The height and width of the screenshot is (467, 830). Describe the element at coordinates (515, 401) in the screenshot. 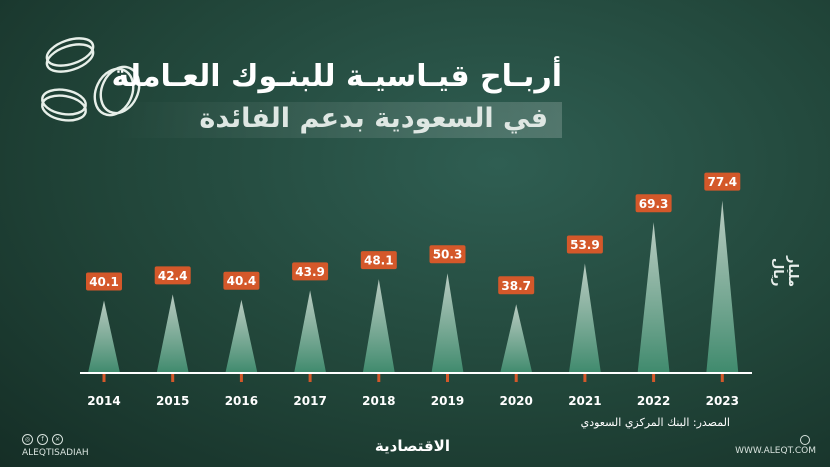

I see `x-tick-label: 2020` at that location.